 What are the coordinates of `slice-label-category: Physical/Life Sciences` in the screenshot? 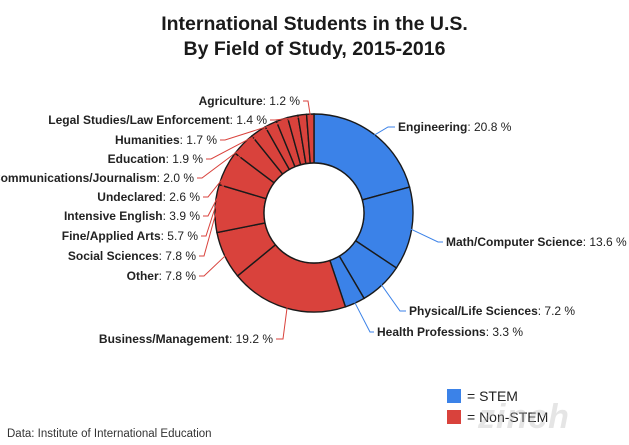 It's located at (473, 311).